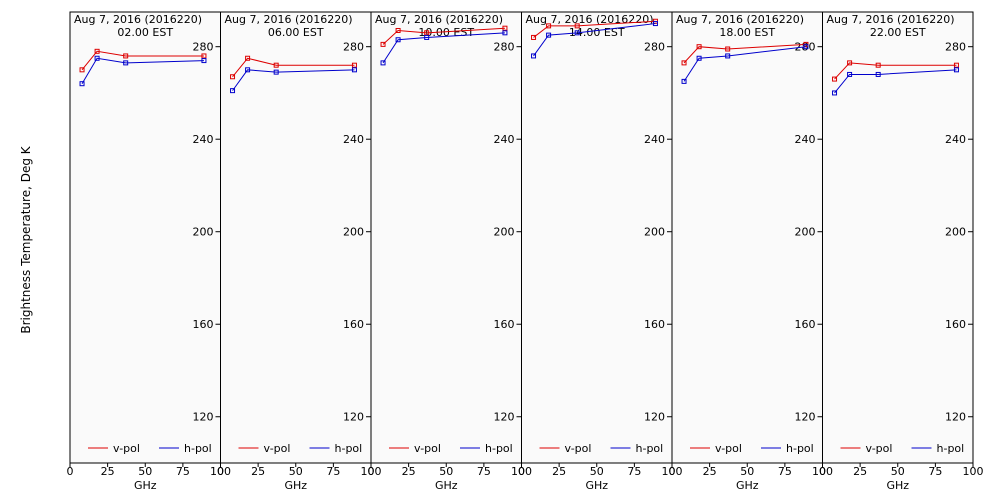  What do you see at coordinates (296, 32) in the screenshot?
I see `chart-subtitle: 06.00 EST` at bounding box center [296, 32].